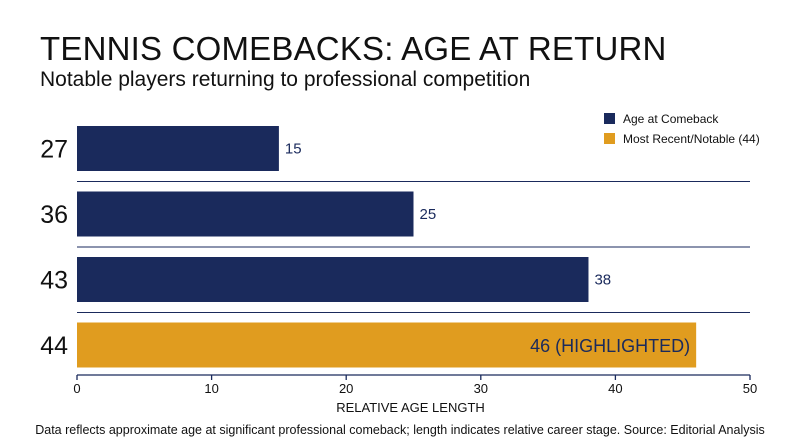 The width and height of the screenshot is (800, 447). Describe the element at coordinates (609, 118) in the screenshot. I see `legend-swatch-age-at-comeback` at that location.